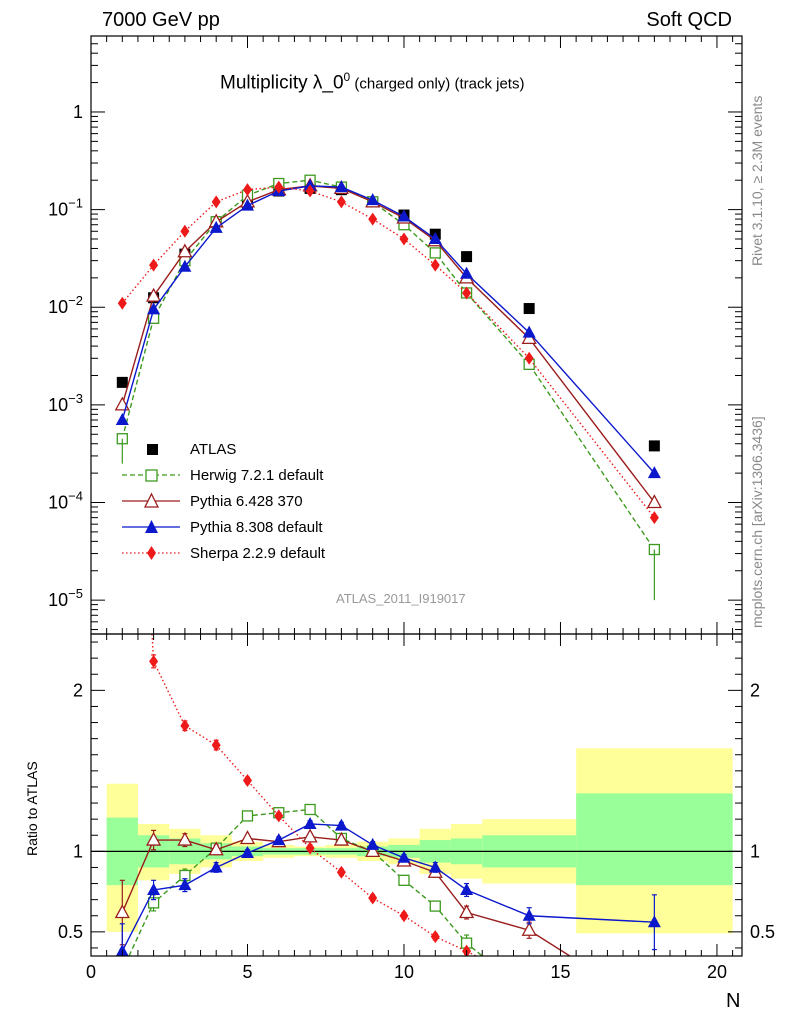 The height and width of the screenshot is (1024, 786). What do you see at coordinates (75, 398) in the screenshot?
I see `y-tick-label-exponent: −3` at bounding box center [75, 398].